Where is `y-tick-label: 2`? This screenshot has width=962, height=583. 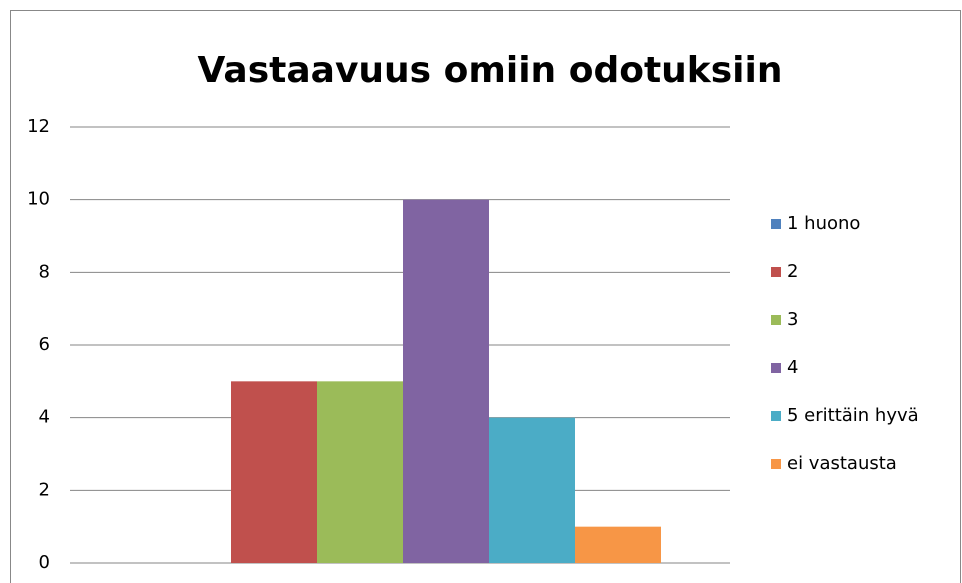
y-tick-label: 2 is located at coordinates (44, 489).